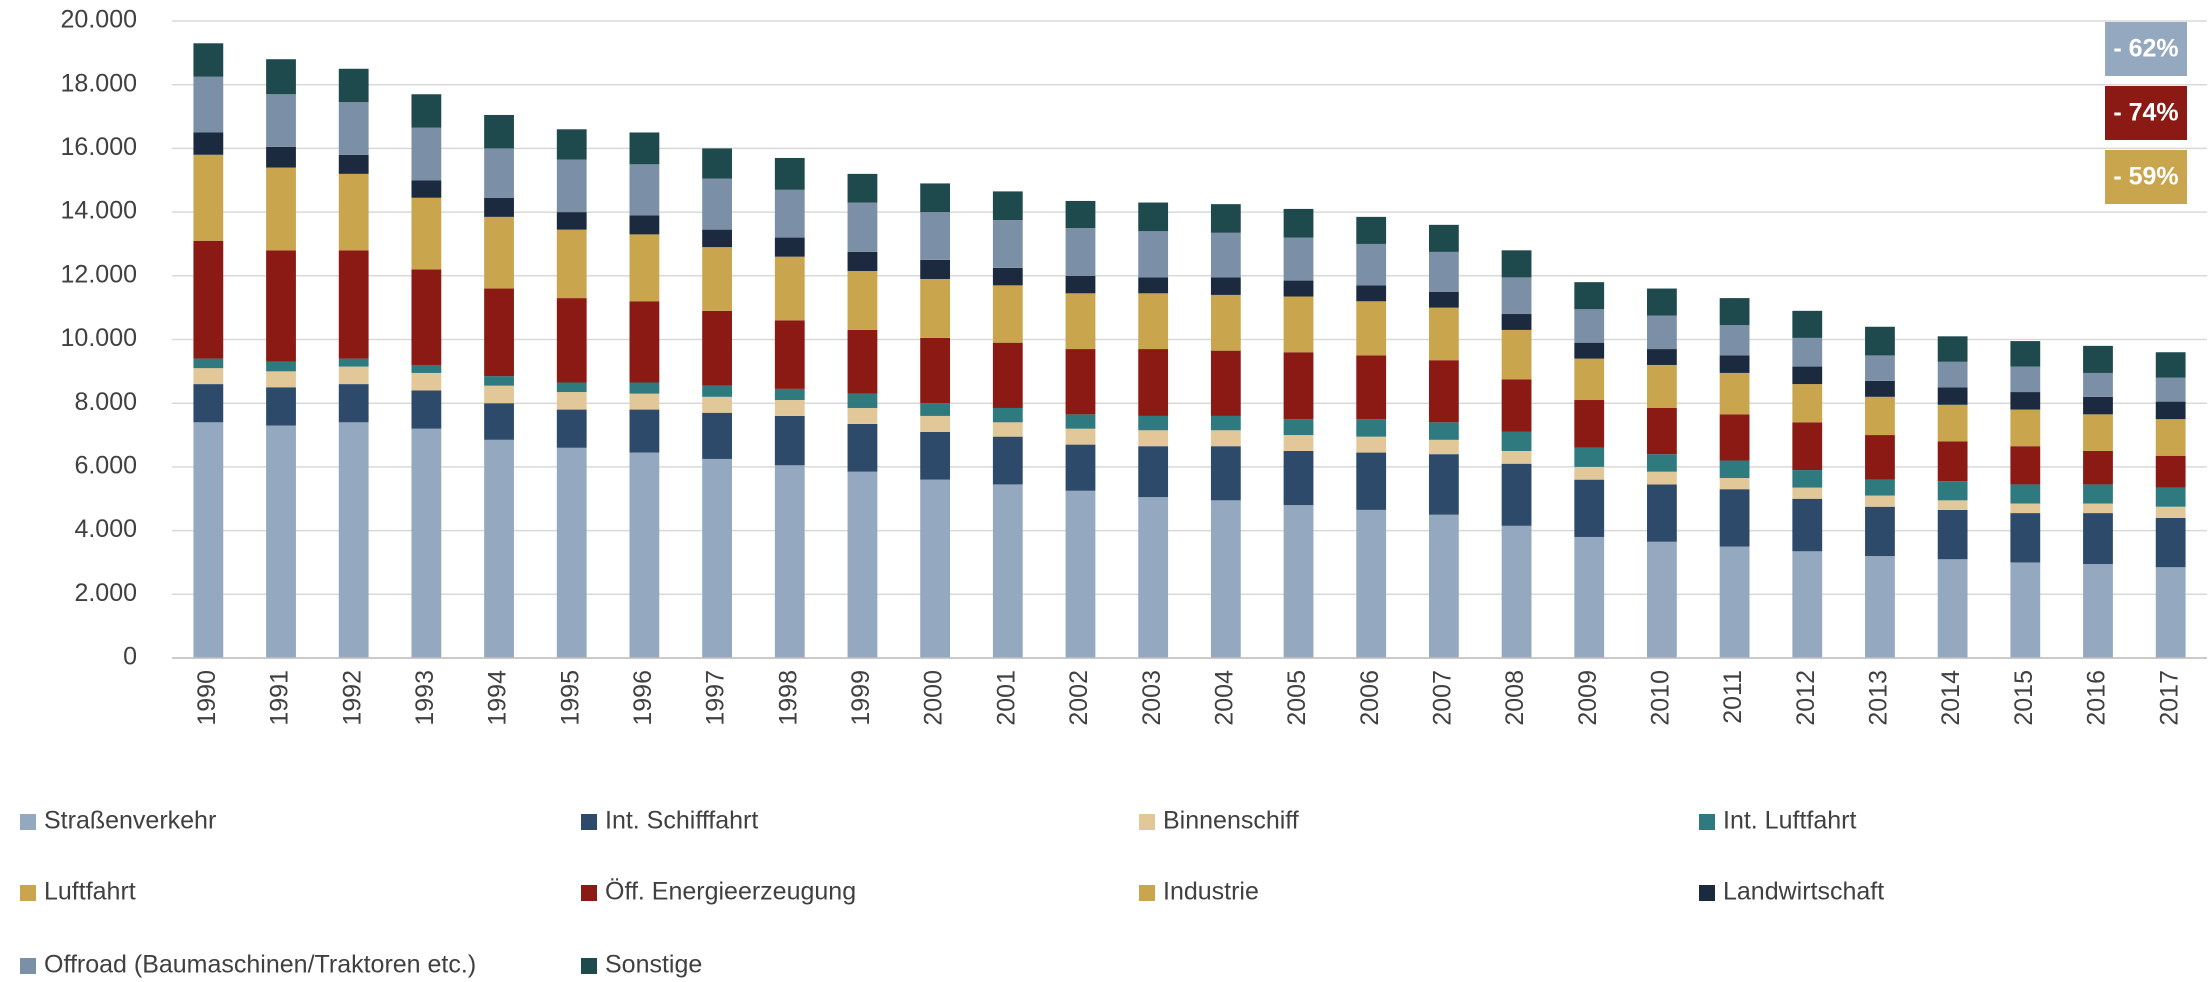 The height and width of the screenshot is (982, 2211). What do you see at coordinates (105, 466) in the screenshot?
I see `y-tick-label: 6.000` at bounding box center [105, 466].